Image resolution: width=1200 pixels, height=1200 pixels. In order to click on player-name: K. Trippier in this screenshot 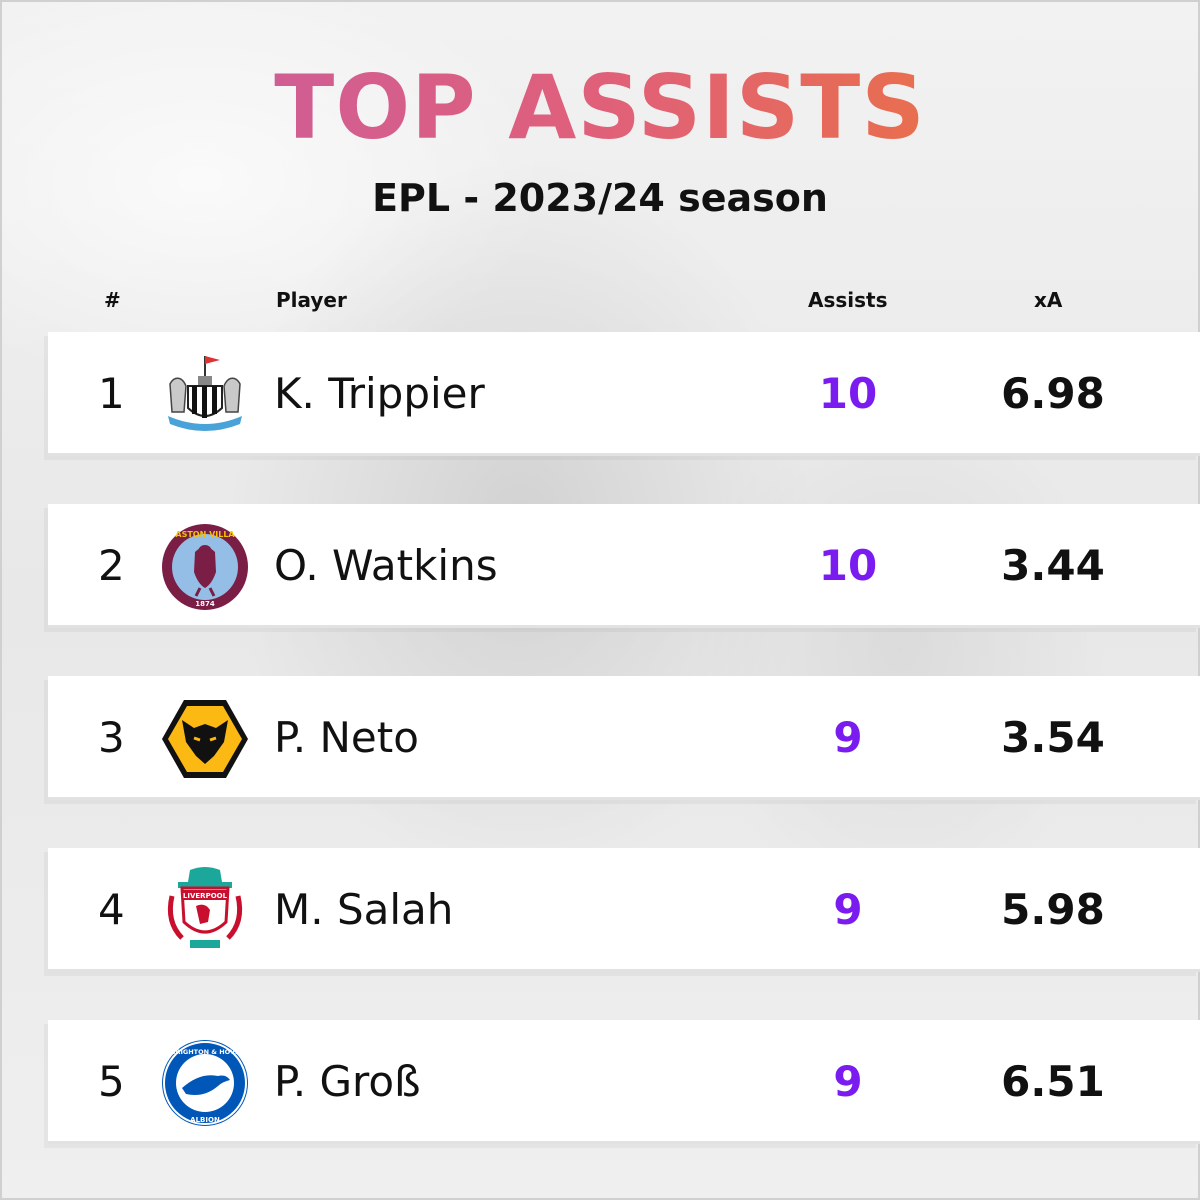, I will do `click(379, 393)`.